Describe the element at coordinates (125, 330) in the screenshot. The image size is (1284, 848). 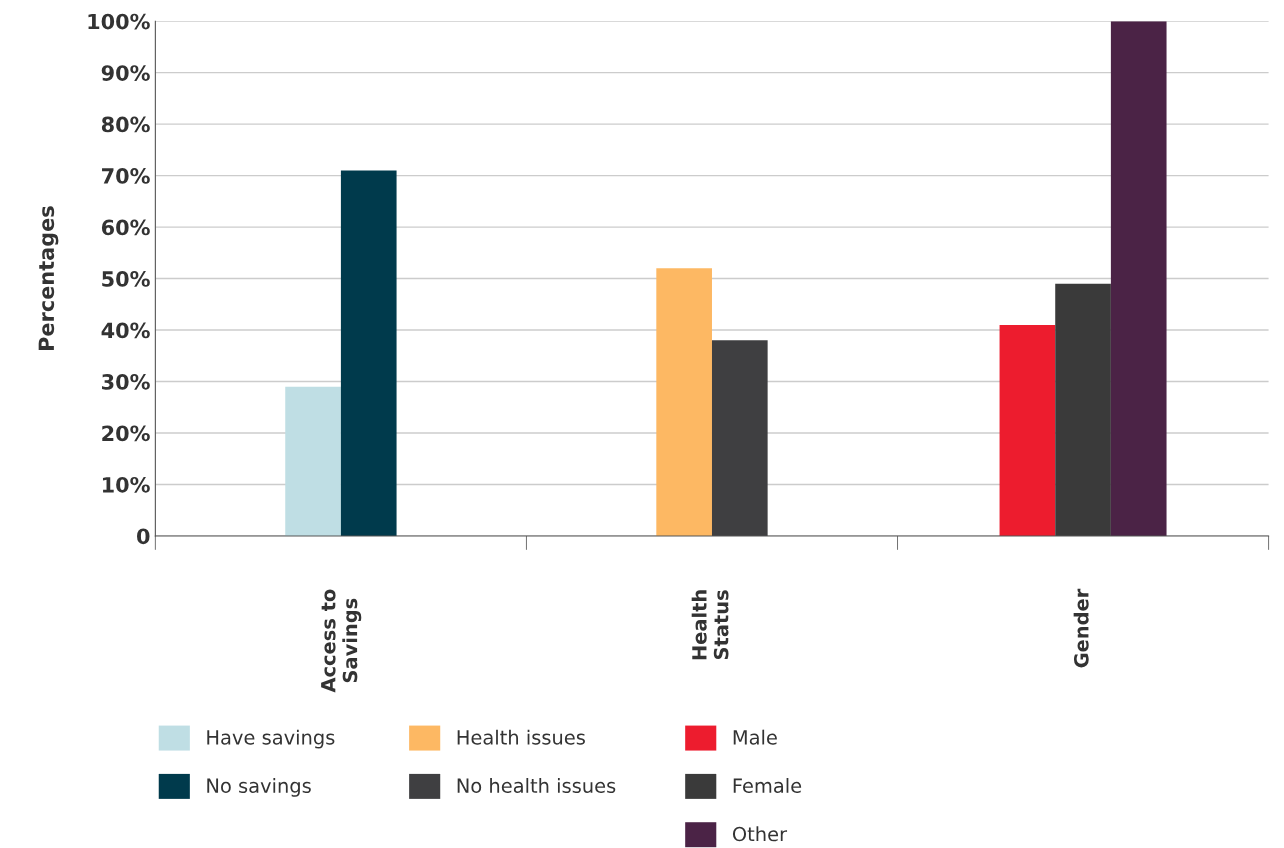
I see `y-tick-label: 40%` at that location.